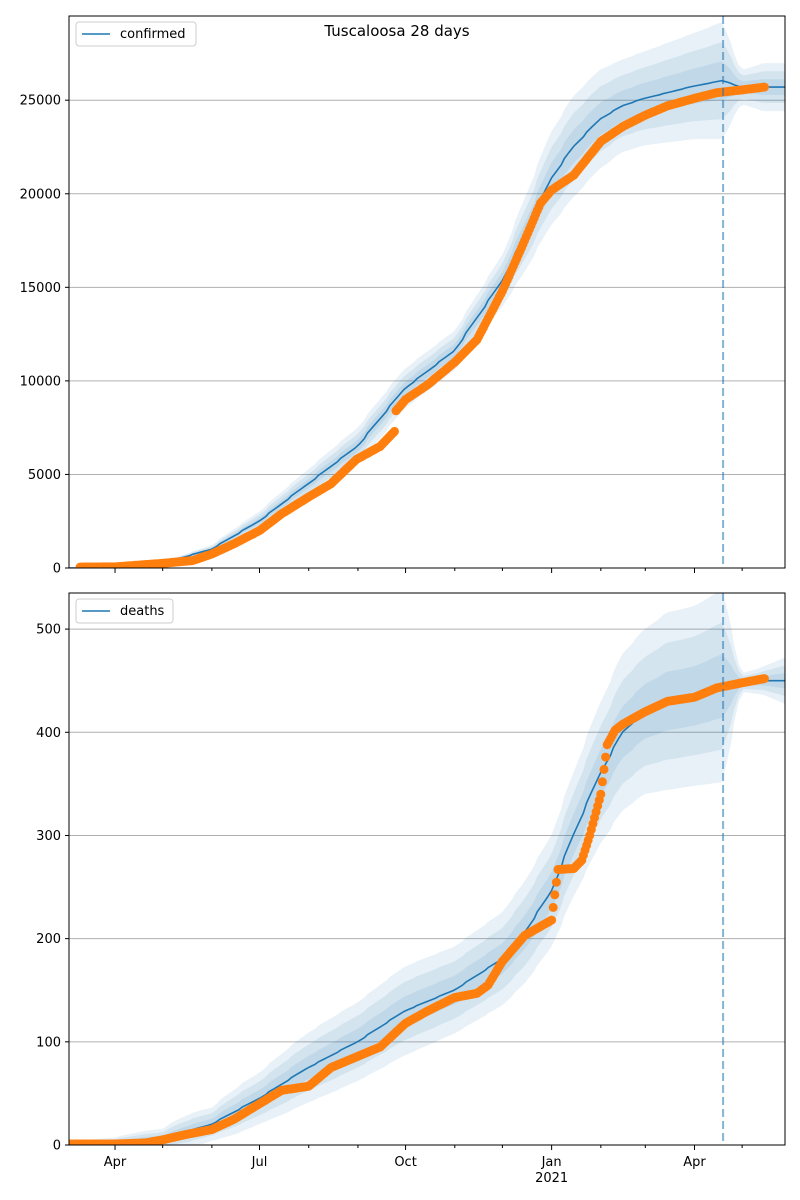 The width and height of the screenshot is (800, 1200). I want to click on legend-label-deaths: deaths, so click(142, 611).